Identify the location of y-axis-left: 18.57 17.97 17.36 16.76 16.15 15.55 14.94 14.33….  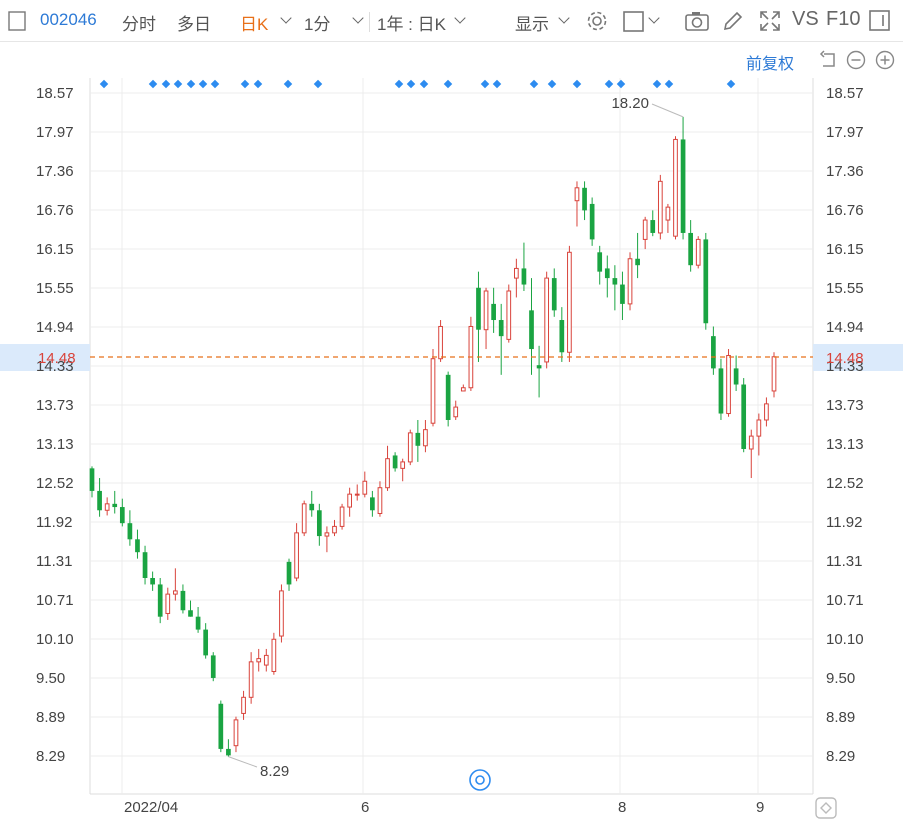
(55, 425).